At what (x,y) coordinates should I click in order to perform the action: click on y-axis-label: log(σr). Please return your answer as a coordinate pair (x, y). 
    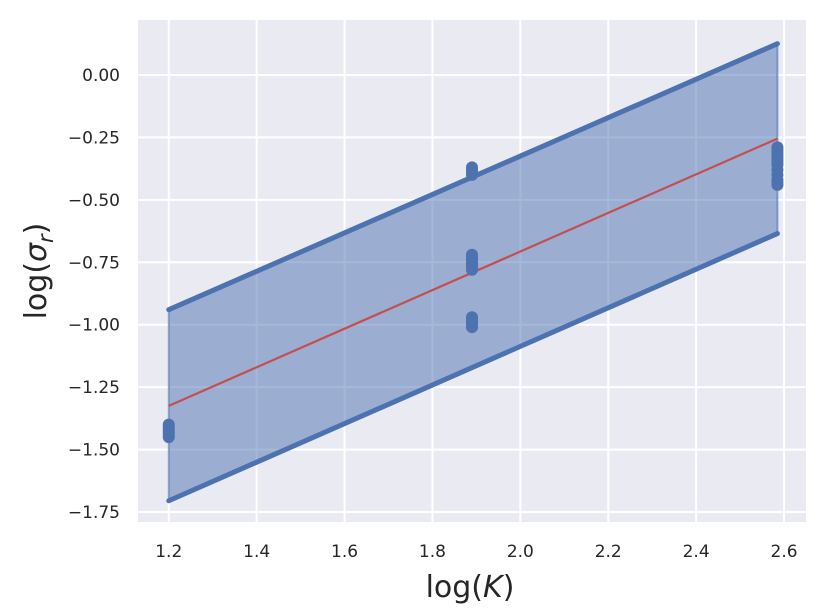
    Looking at the image, I should click on (38, 271).